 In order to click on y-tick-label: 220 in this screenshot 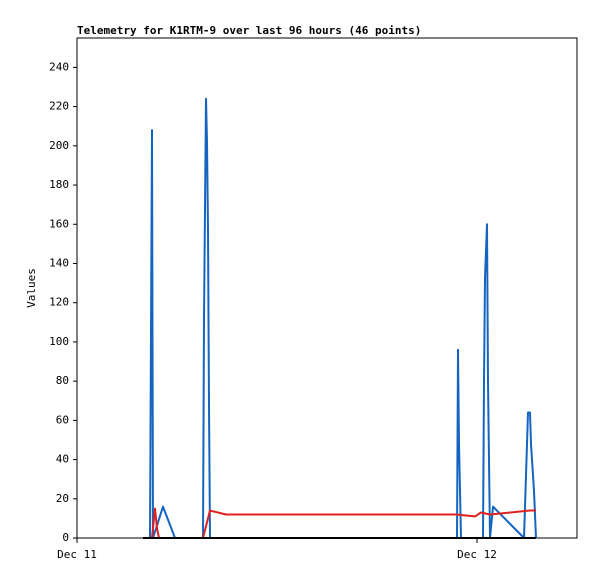, I will do `click(59, 106)`.